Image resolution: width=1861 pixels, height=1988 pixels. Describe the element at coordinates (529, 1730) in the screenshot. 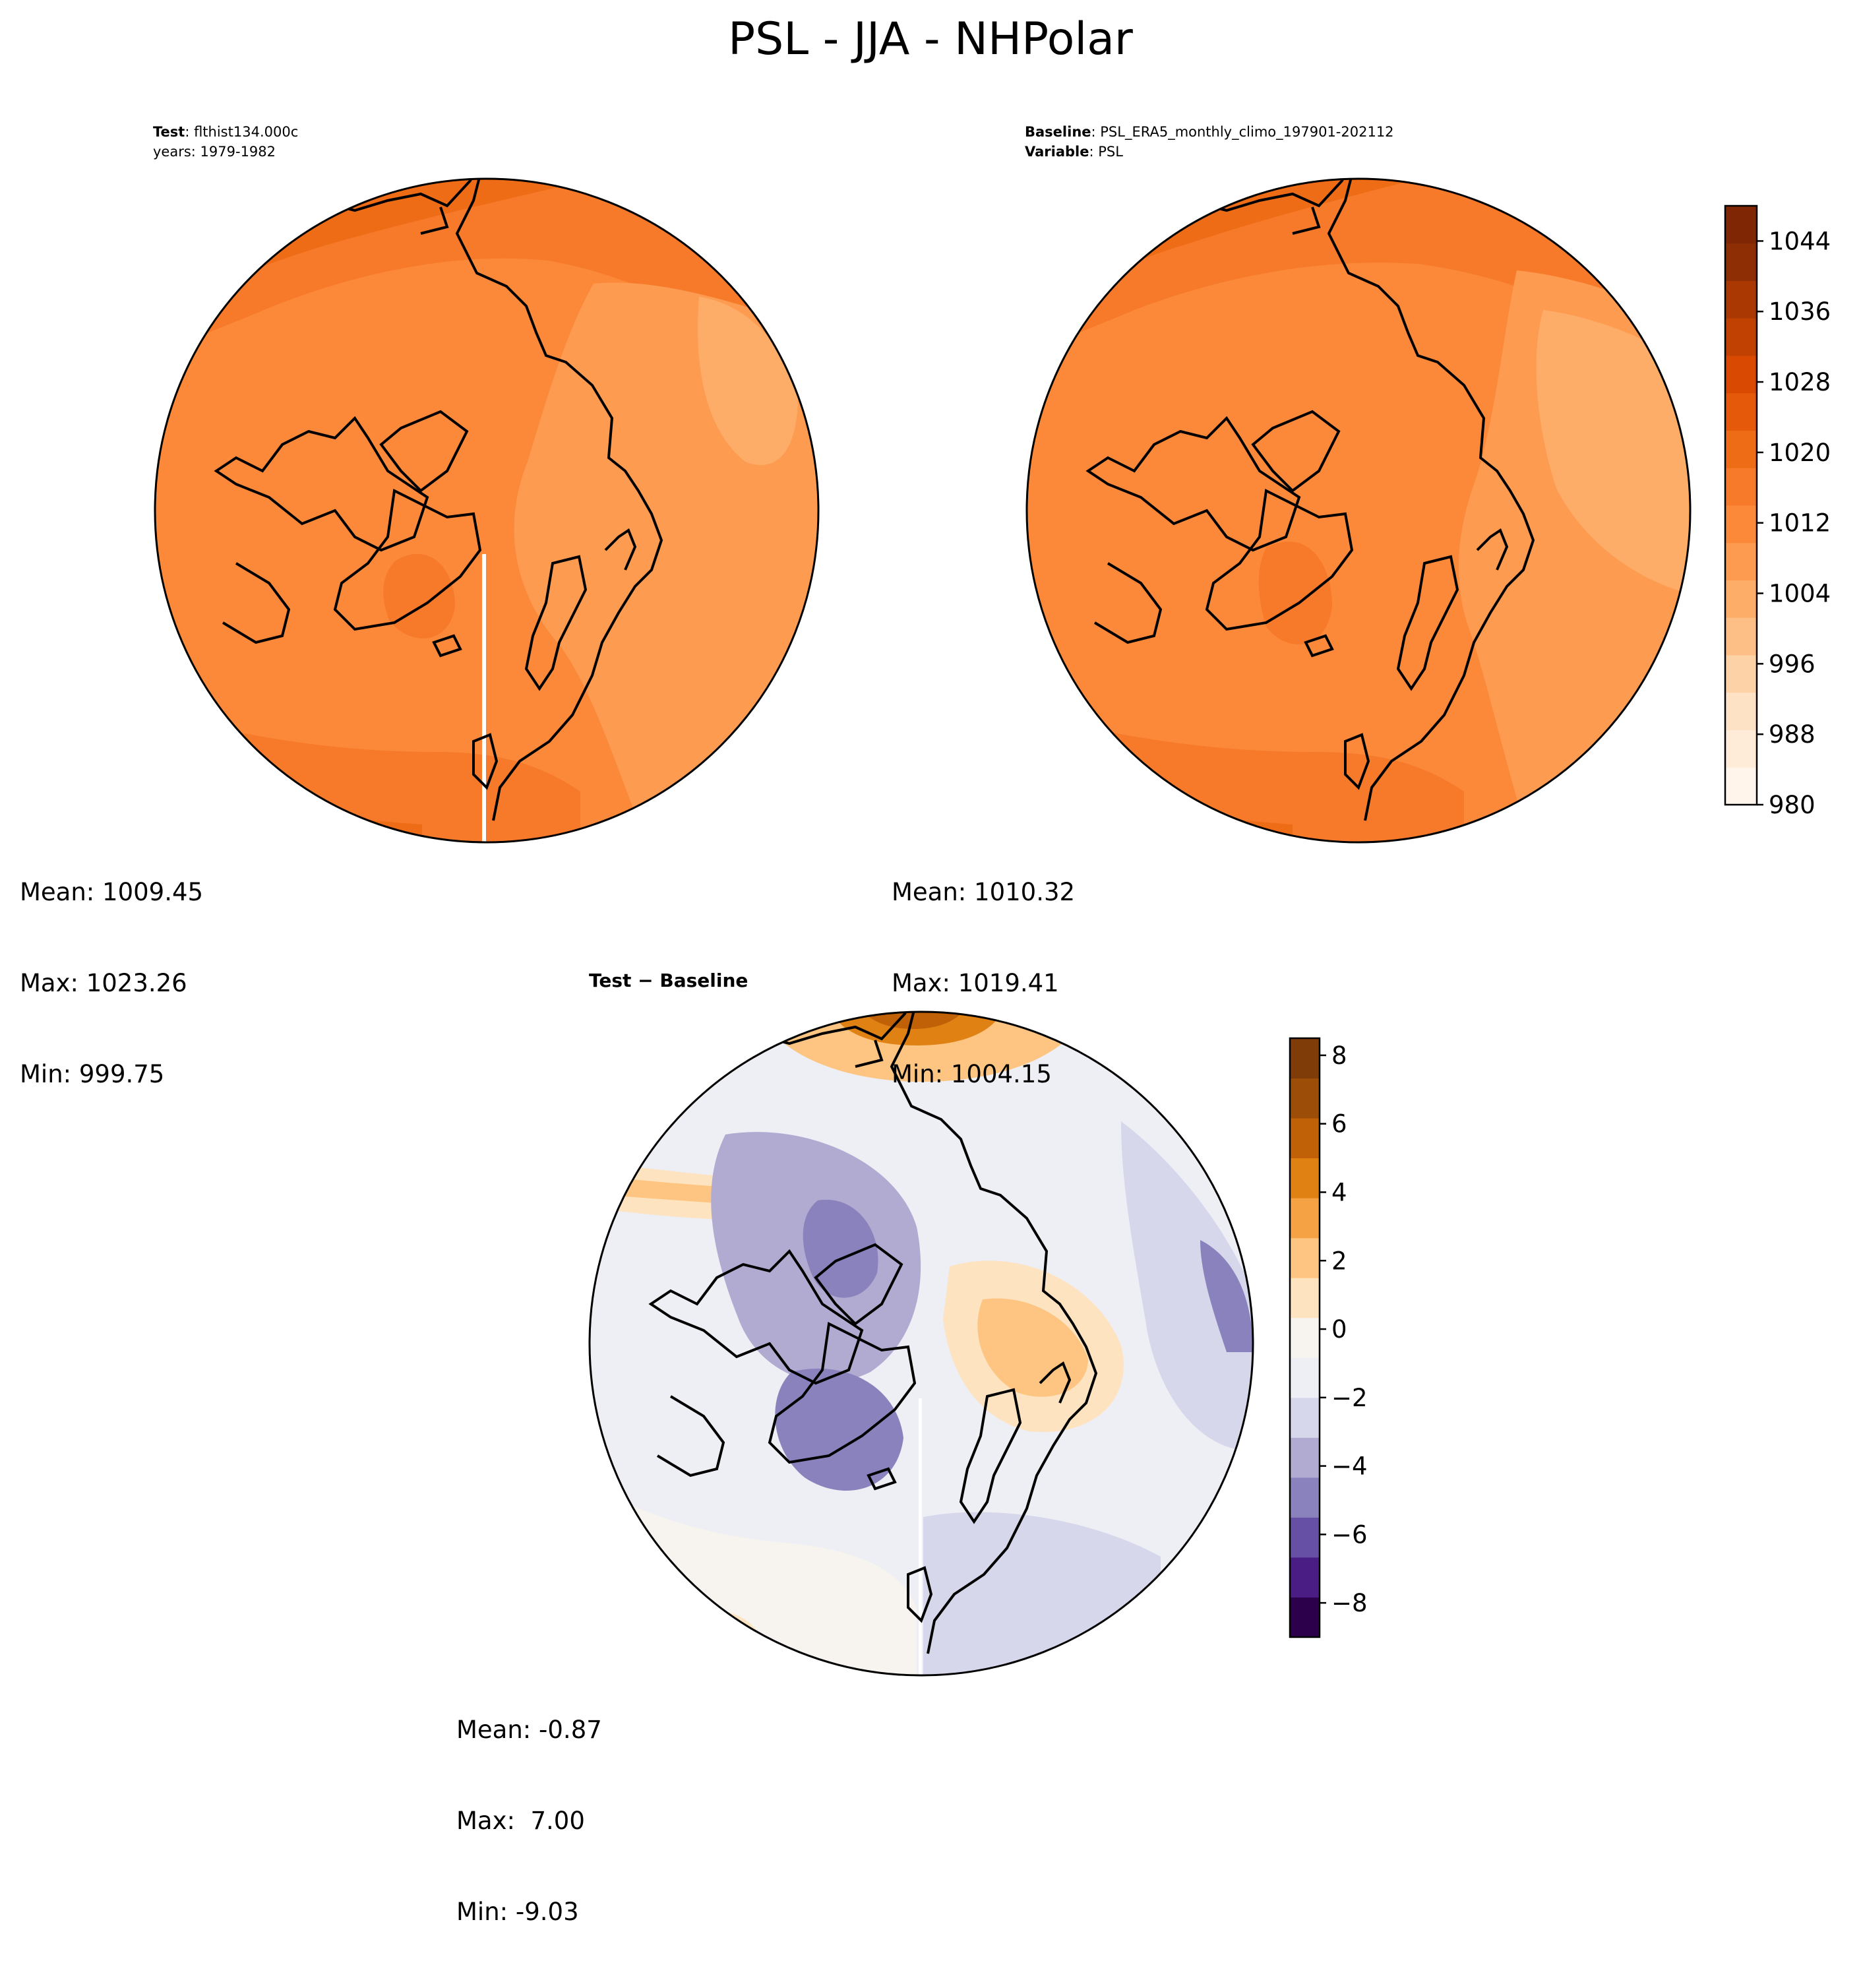

I see `diff-mean: Mean: -0.87` at that location.